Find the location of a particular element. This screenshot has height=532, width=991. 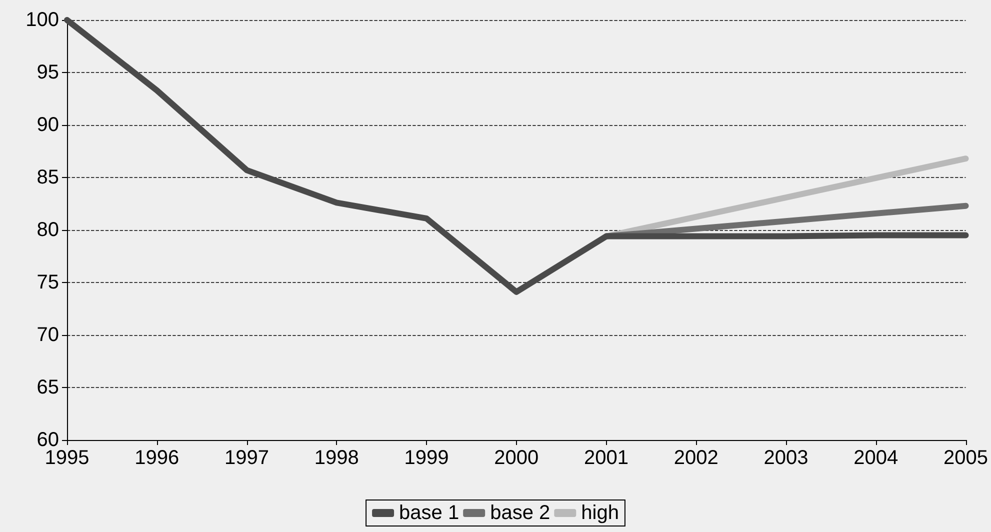

y-tick-label: 75 is located at coordinates (47, 283).